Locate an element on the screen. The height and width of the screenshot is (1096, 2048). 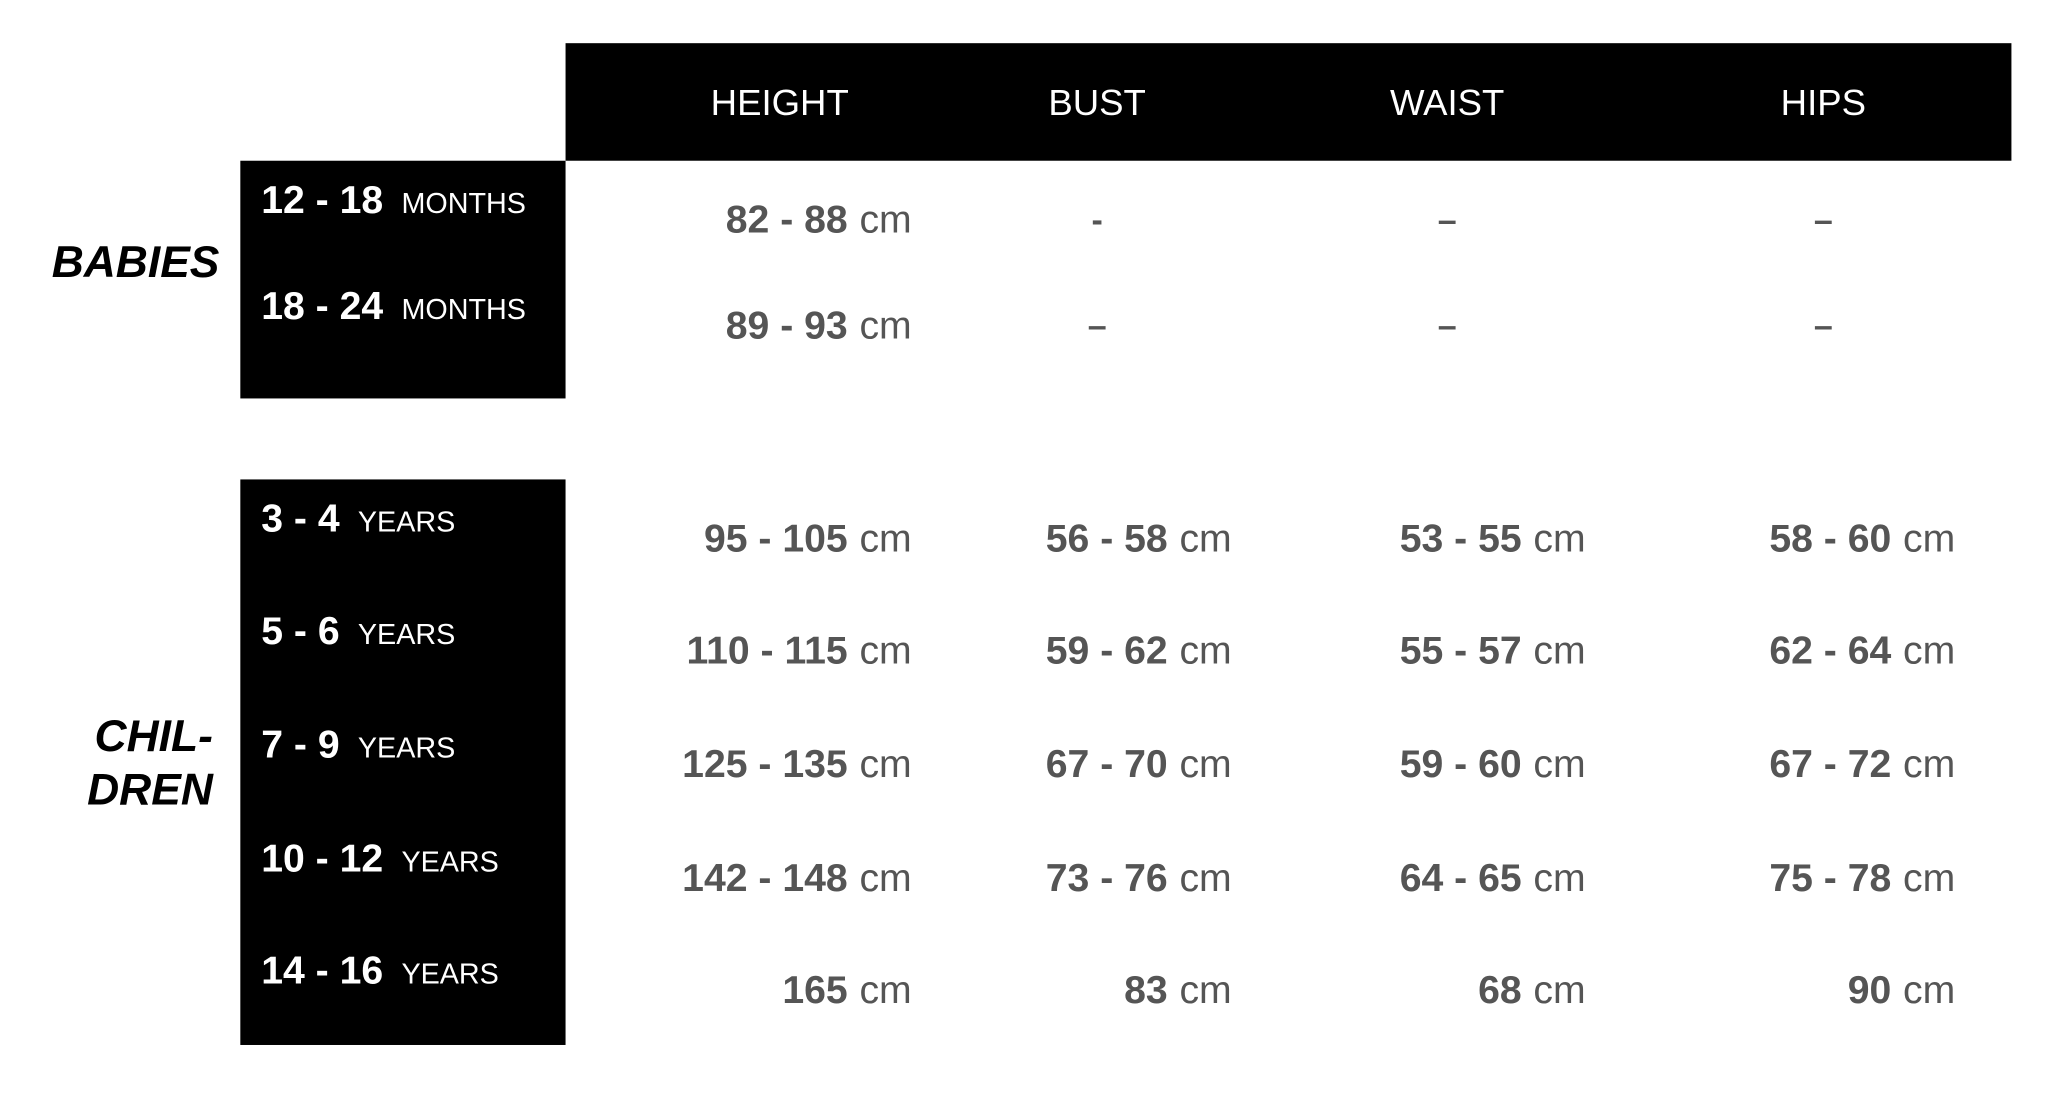
size-range: 12 - 18 is located at coordinates (322, 200).